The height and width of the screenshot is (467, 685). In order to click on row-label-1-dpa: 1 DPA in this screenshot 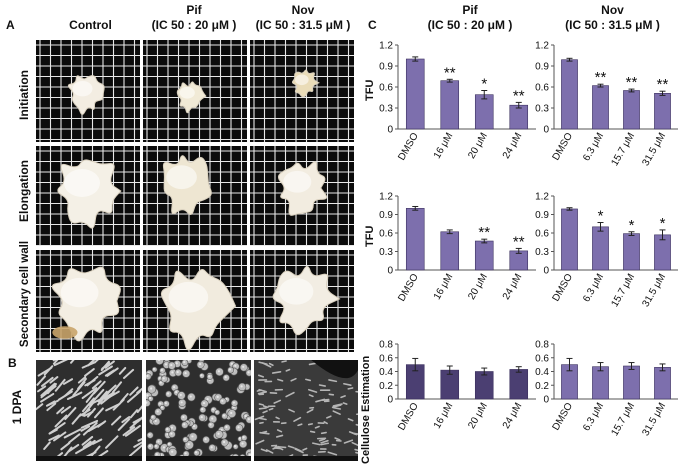, I will do `click(17, 407)`.